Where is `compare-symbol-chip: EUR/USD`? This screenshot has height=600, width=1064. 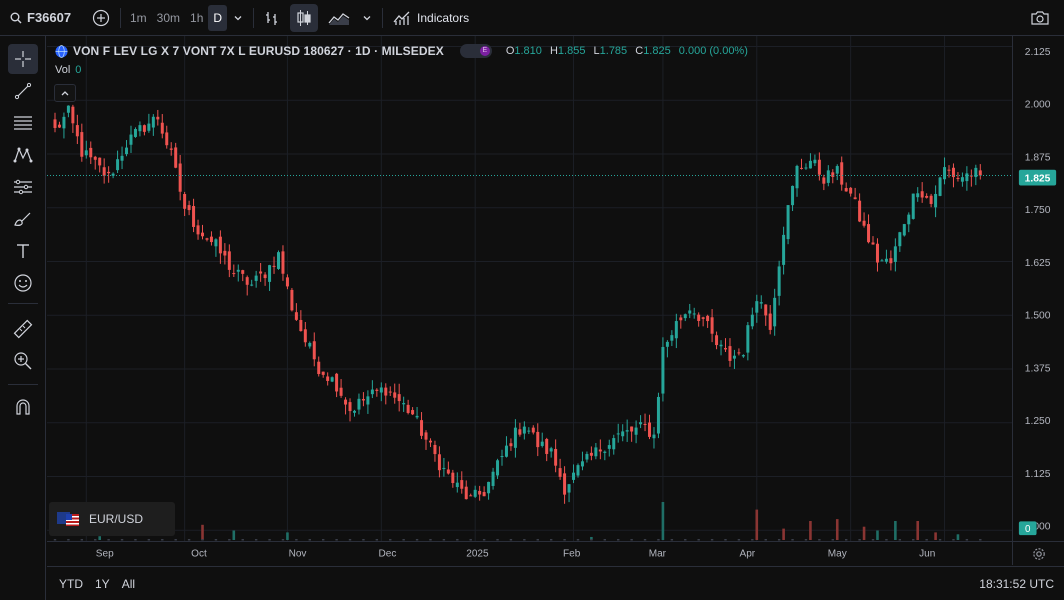
compare-symbol-chip: EUR/USD is located at coordinates (112, 519).